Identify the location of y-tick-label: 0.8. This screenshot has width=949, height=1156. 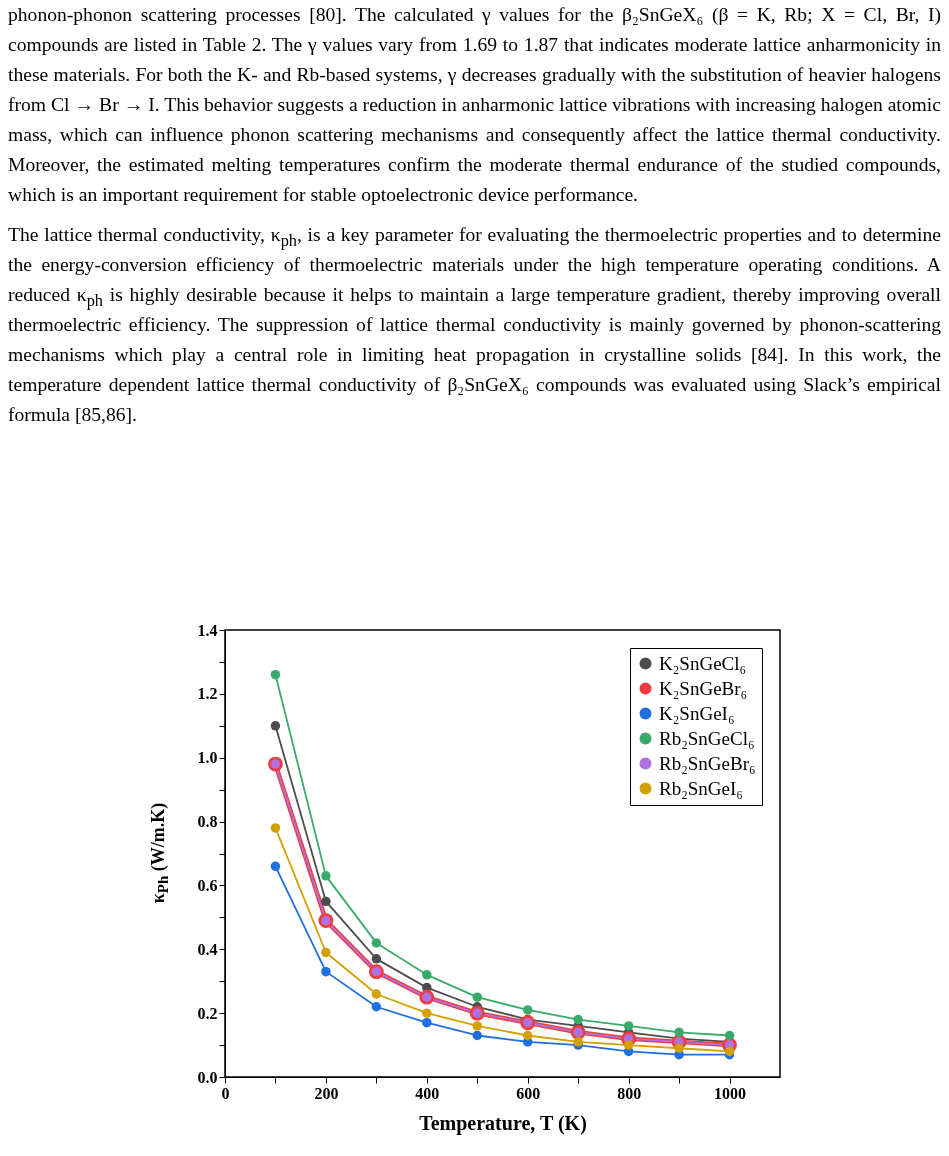
(207, 822).